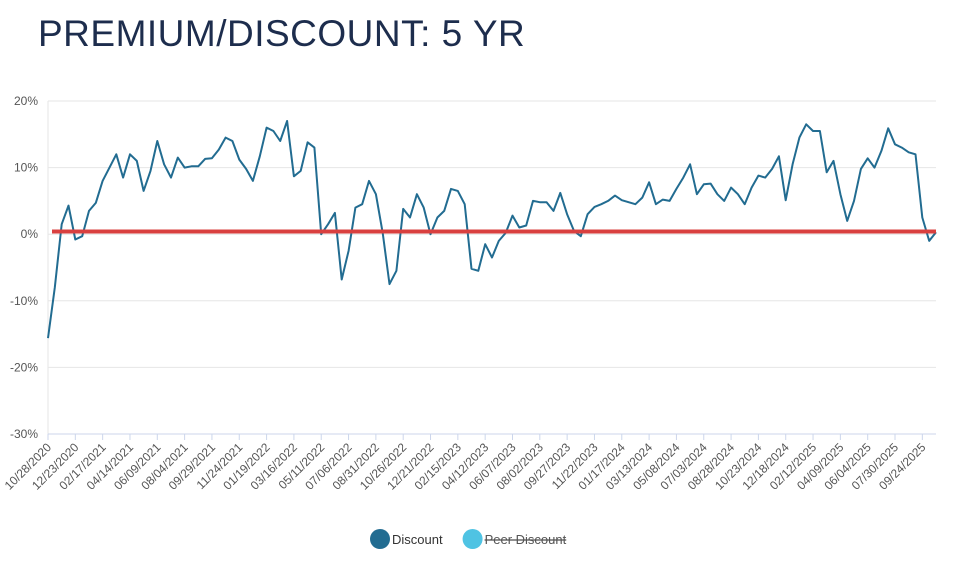 The image size is (968, 573). Describe the element at coordinates (526, 539) in the screenshot. I see `legend-label: Peer Discount` at that location.